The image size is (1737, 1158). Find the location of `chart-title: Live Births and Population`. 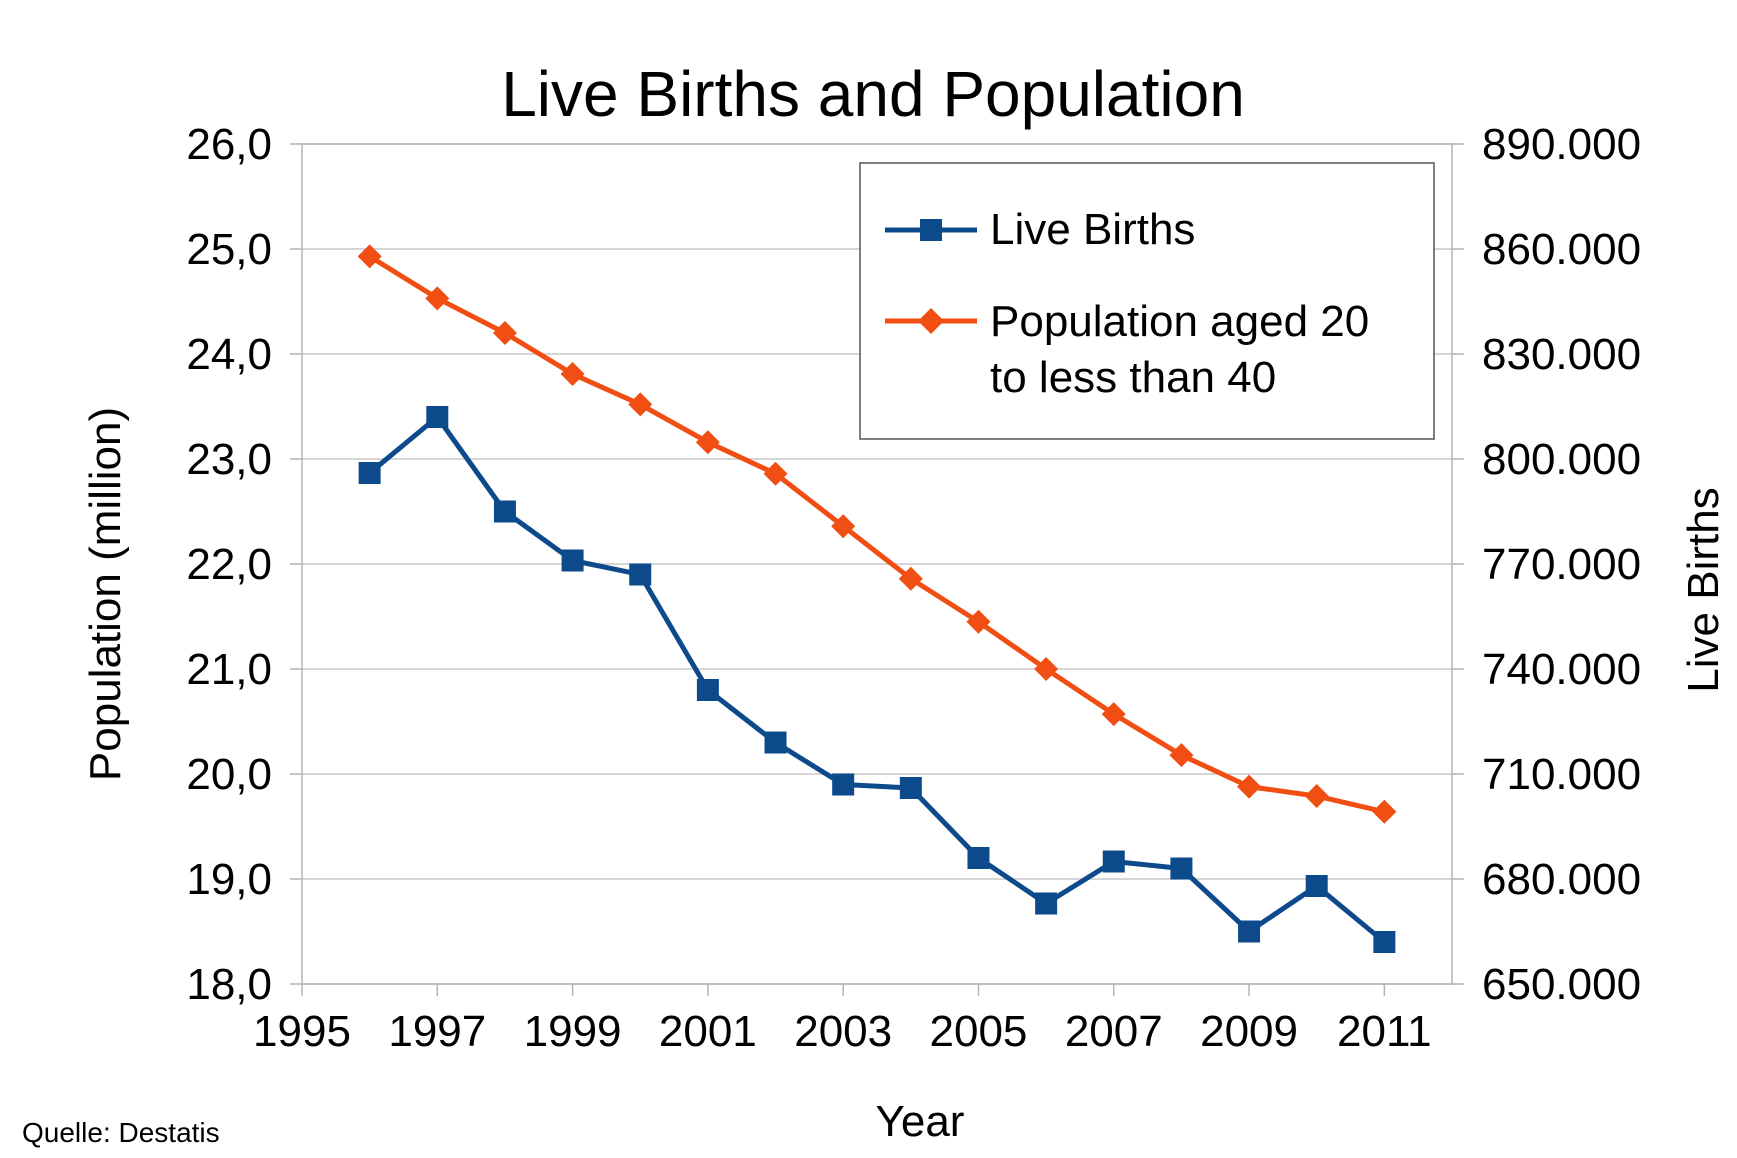

chart-title: Live Births and Population is located at coordinates (873, 94).